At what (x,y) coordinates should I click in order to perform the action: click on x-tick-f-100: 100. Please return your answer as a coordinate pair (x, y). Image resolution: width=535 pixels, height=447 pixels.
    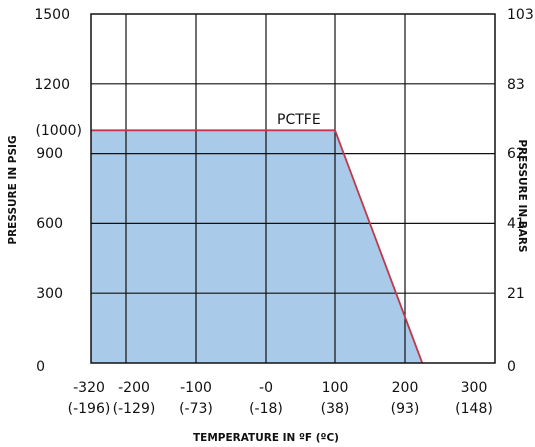
    Looking at the image, I should click on (335, 388).